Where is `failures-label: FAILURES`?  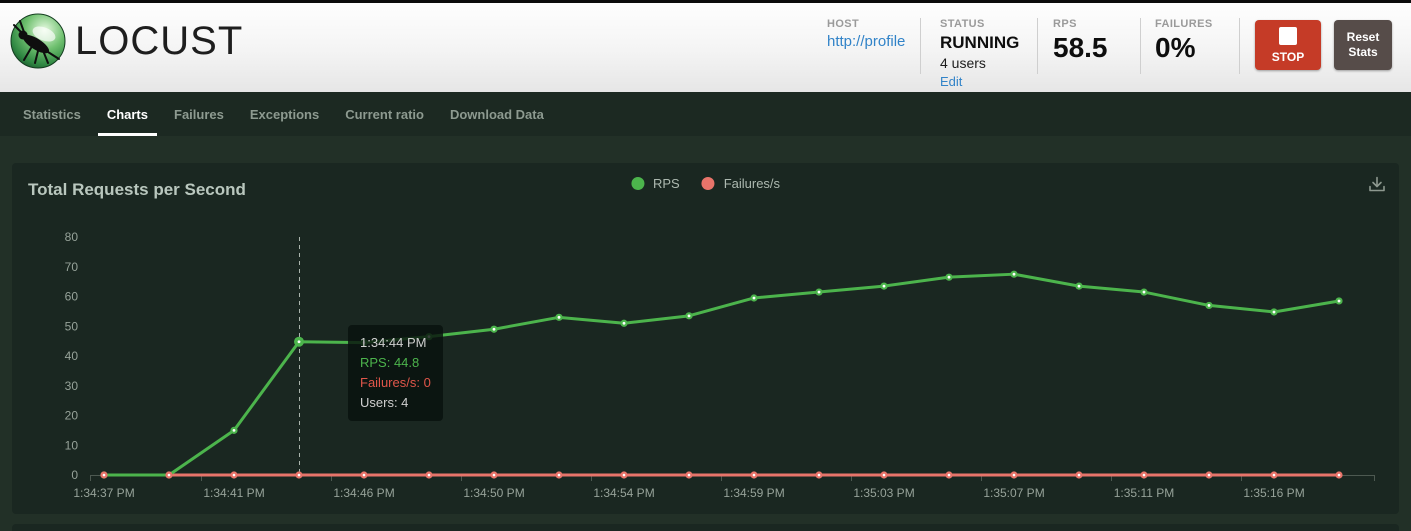 failures-label: FAILURES is located at coordinates (1184, 24).